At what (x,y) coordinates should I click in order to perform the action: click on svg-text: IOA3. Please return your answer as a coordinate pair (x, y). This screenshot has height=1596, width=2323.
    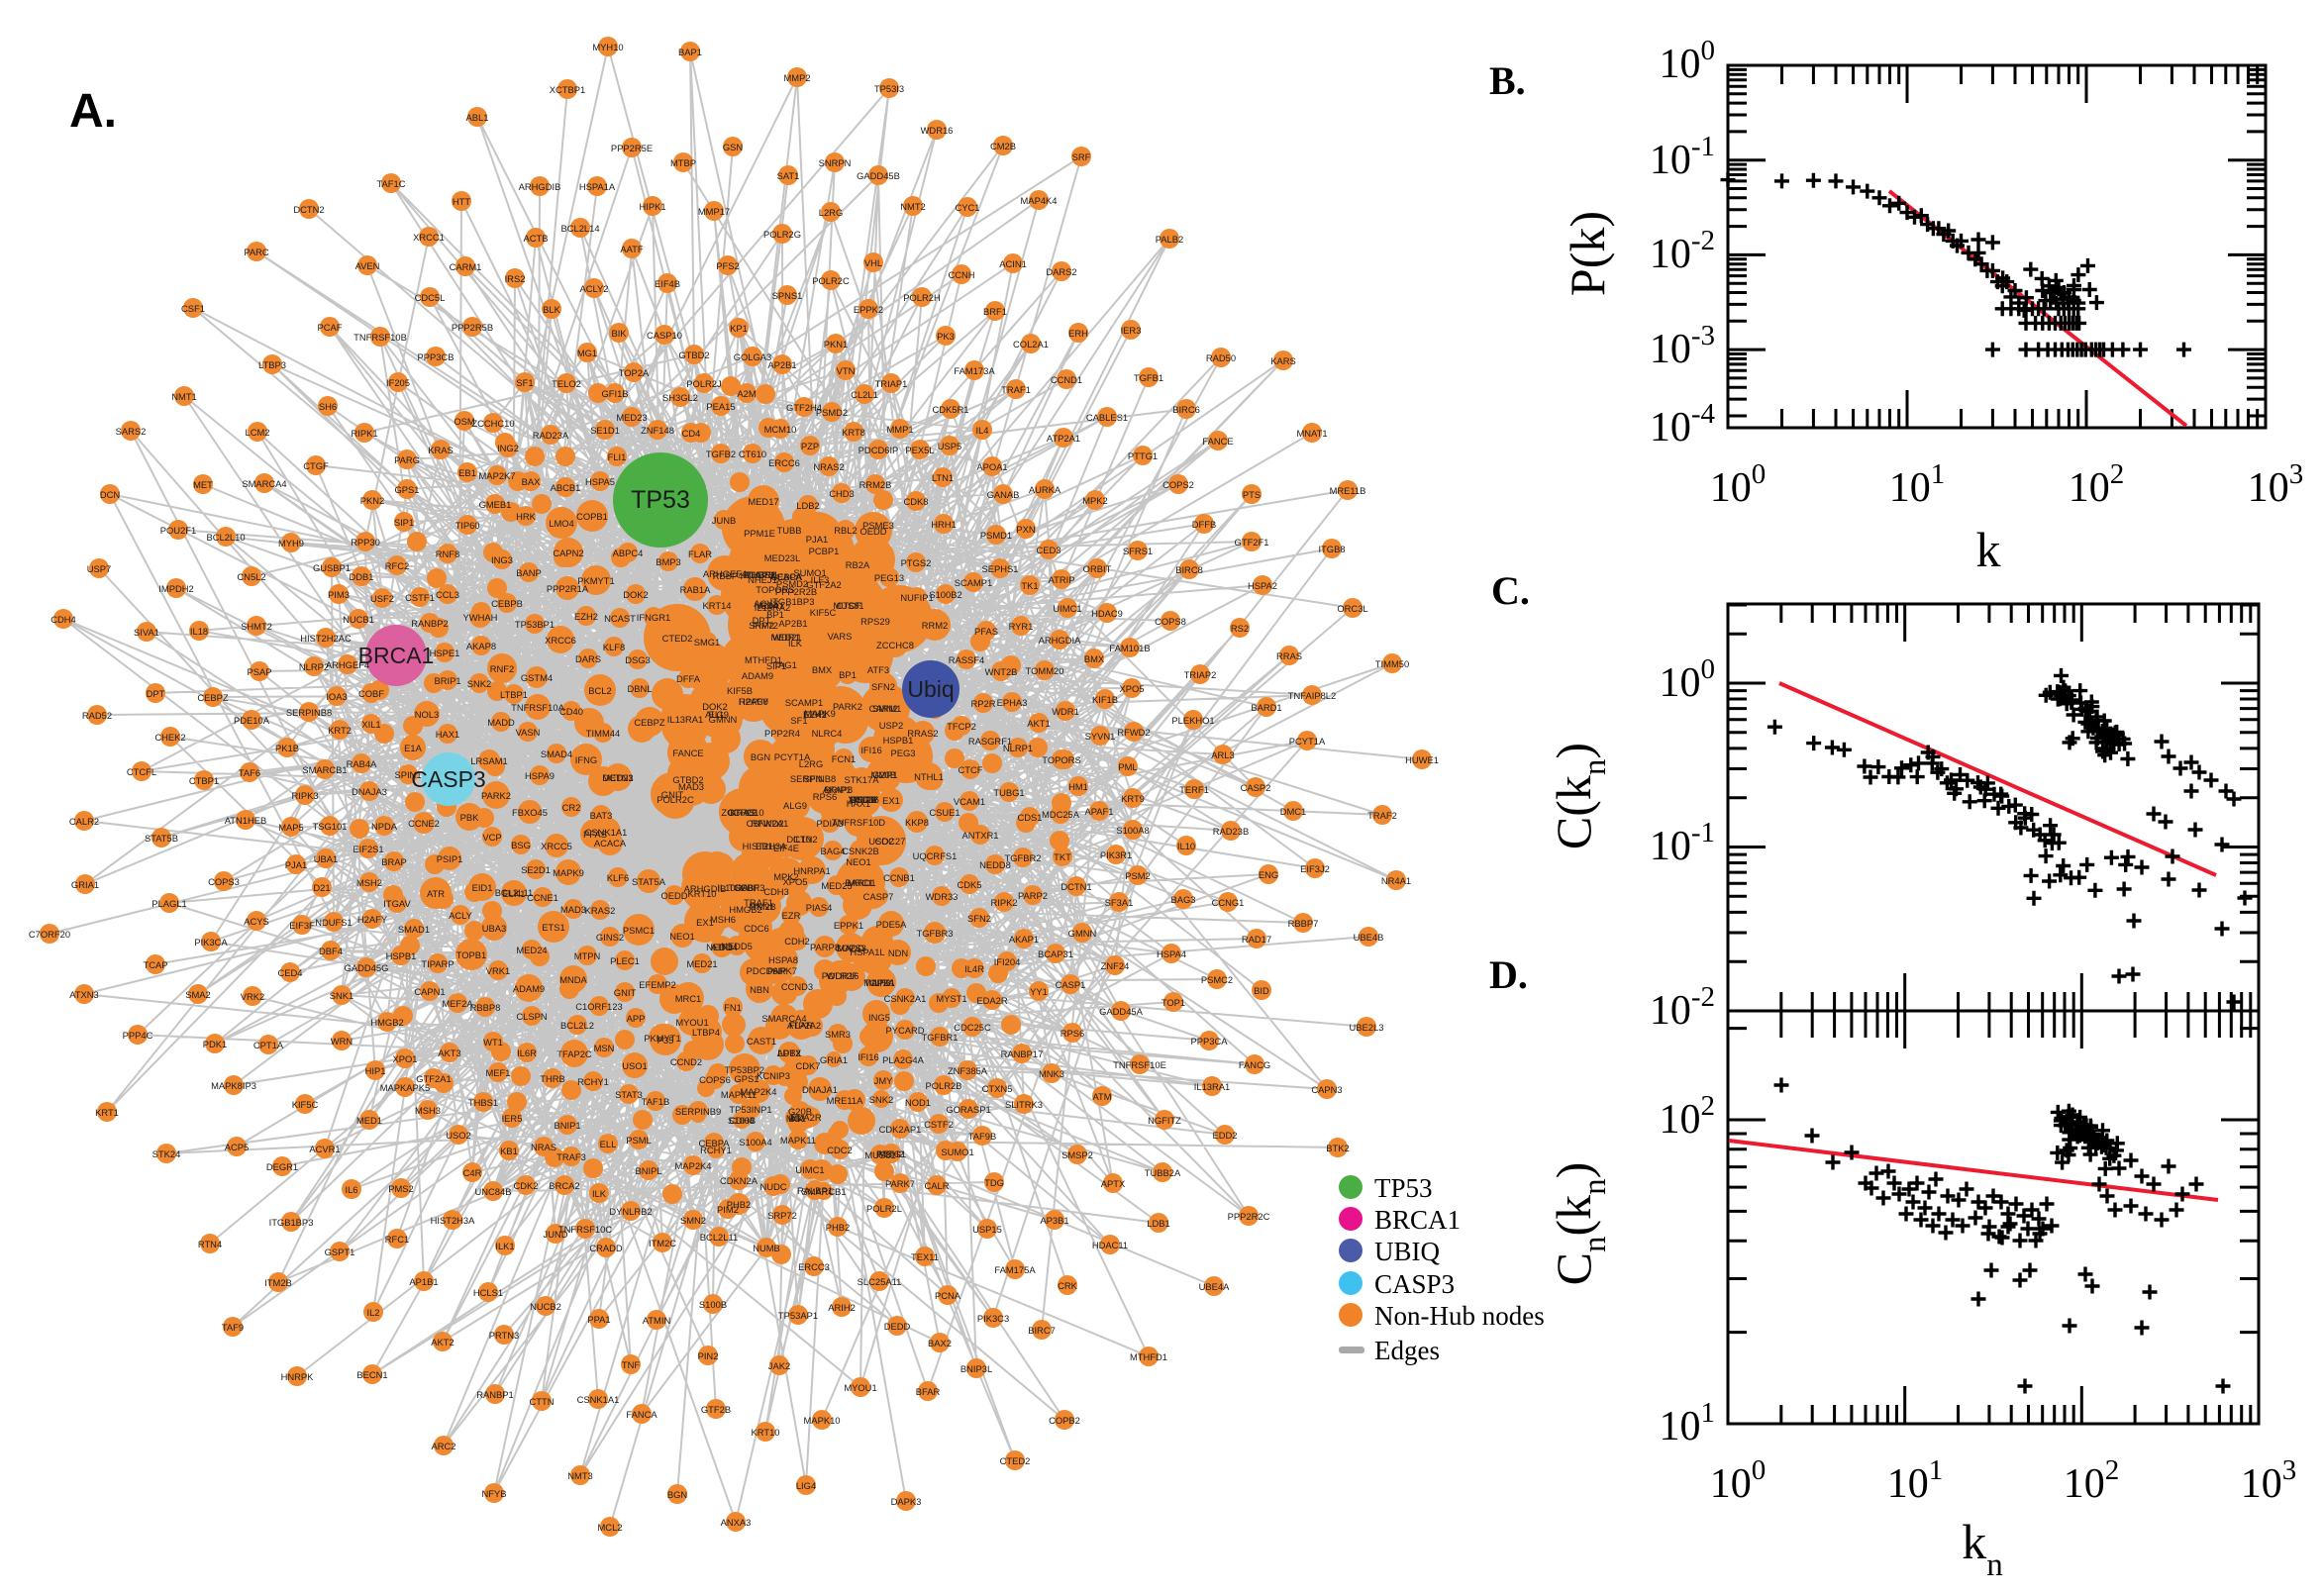
    Looking at the image, I should click on (336, 696).